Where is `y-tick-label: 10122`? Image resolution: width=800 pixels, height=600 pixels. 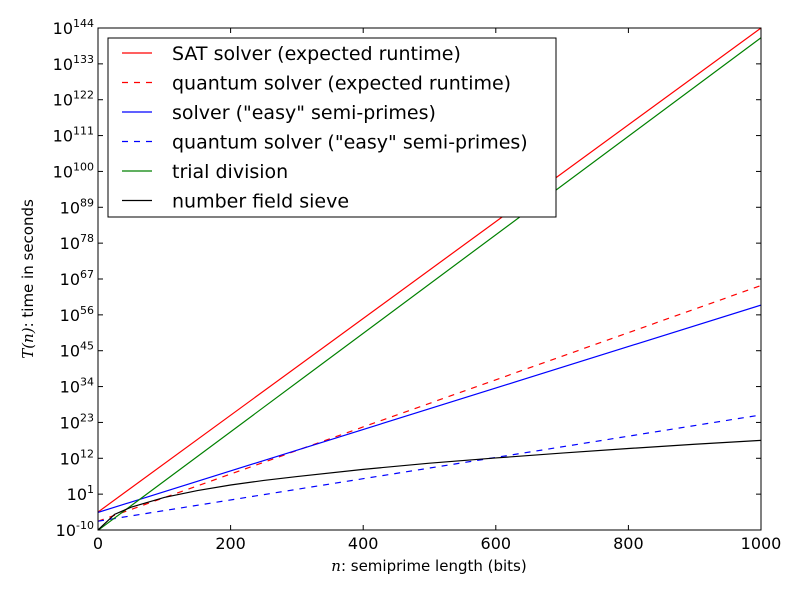
y-tick-label: 10122 is located at coordinates (73, 99).